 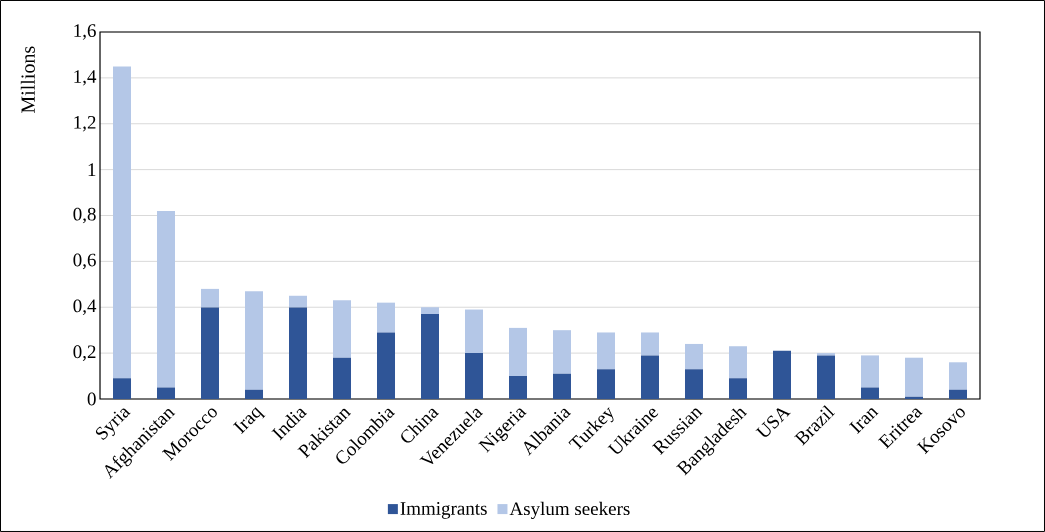 I want to click on y-tick-label: 0, so click(x=91, y=399).